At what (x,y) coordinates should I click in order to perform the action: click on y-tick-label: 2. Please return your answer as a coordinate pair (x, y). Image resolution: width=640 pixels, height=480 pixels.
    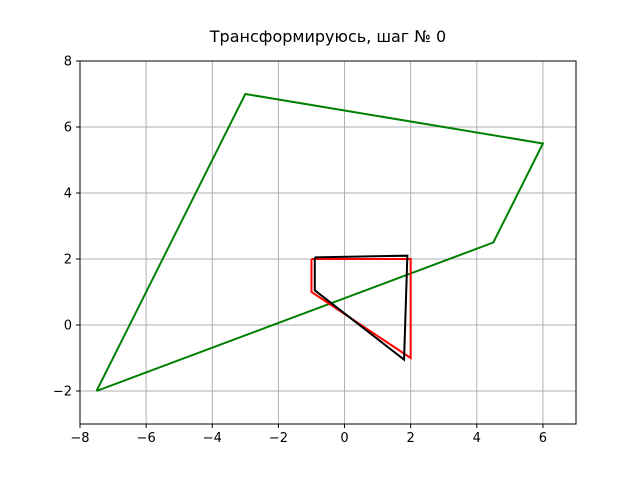
    Looking at the image, I should click on (68, 260).